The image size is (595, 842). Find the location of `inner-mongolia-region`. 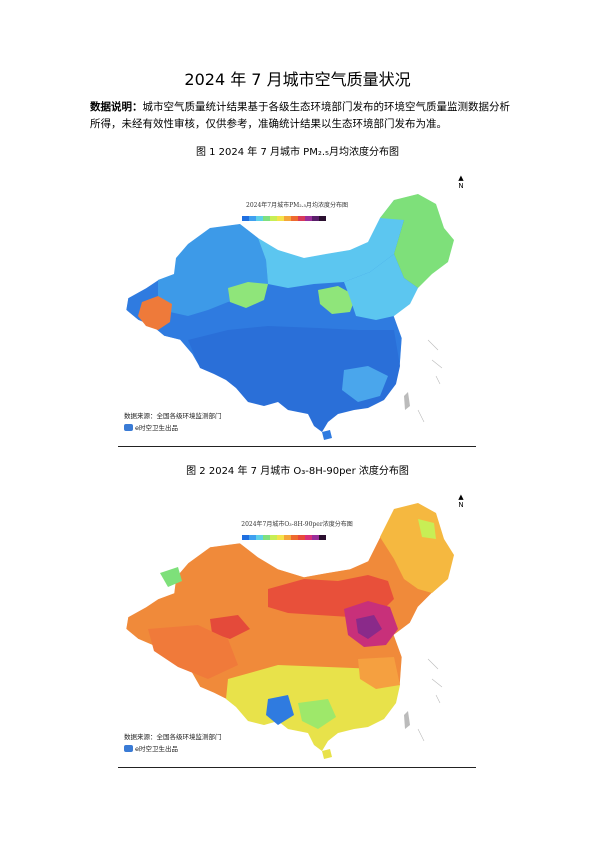

inner-mongolia-region is located at coordinates (331, 244).